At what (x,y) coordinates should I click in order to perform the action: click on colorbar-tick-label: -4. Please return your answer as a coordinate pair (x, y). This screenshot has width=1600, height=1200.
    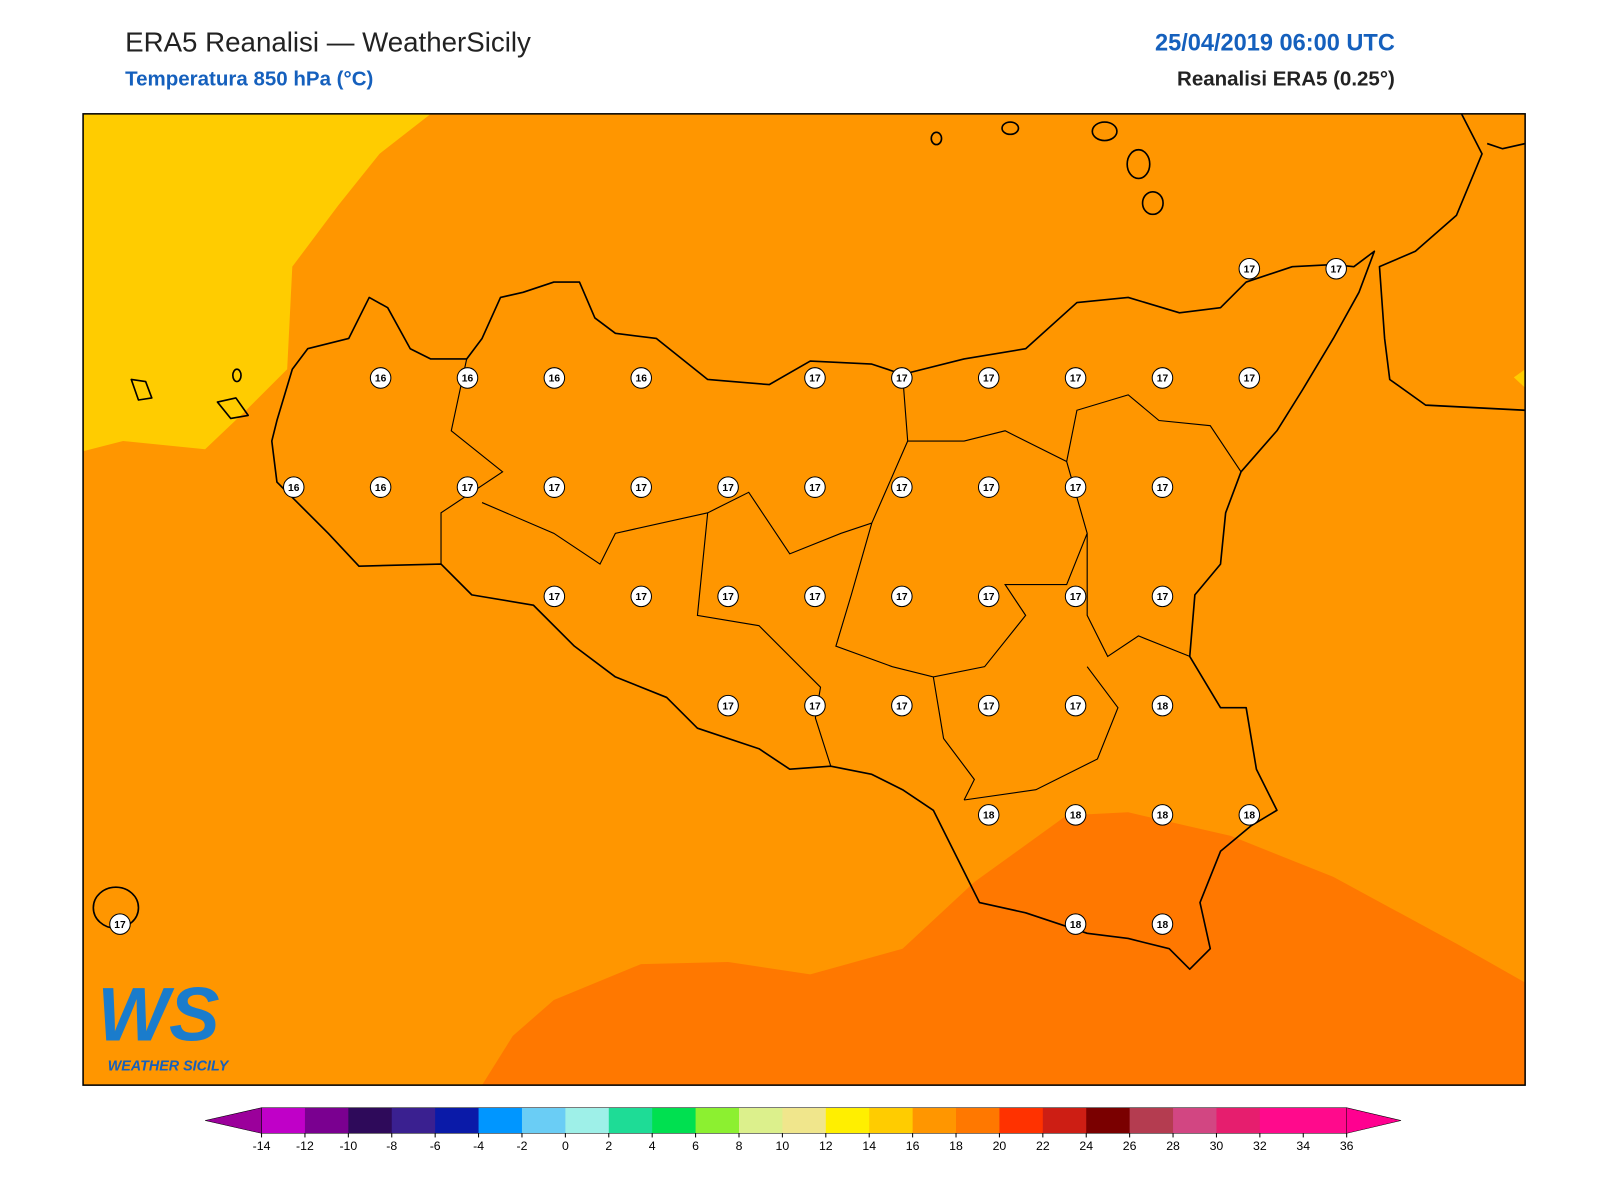
    Looking at the image, I should click on (478, 1146).